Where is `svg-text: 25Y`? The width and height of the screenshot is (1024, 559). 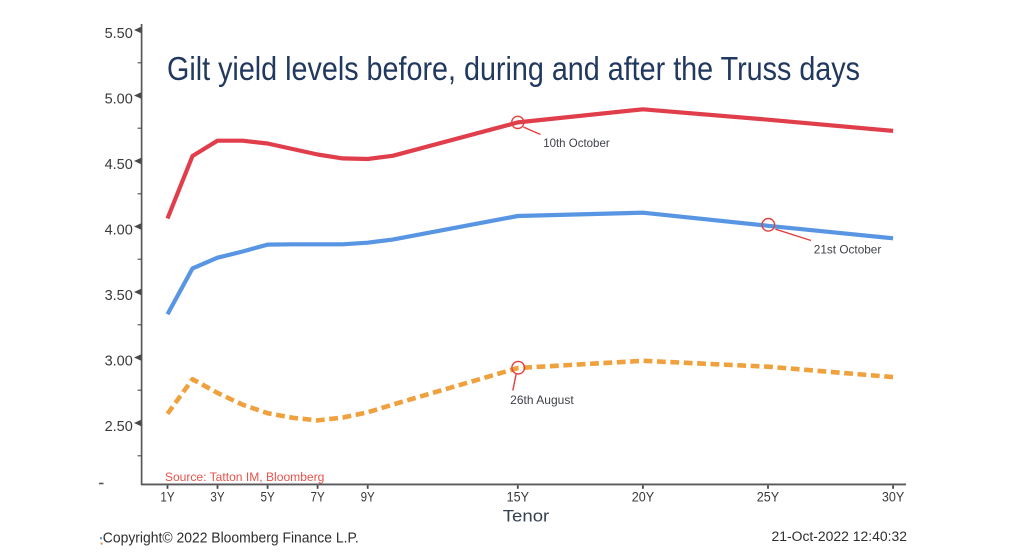 svg-text: 25Y is located at coordinates (768, 498).